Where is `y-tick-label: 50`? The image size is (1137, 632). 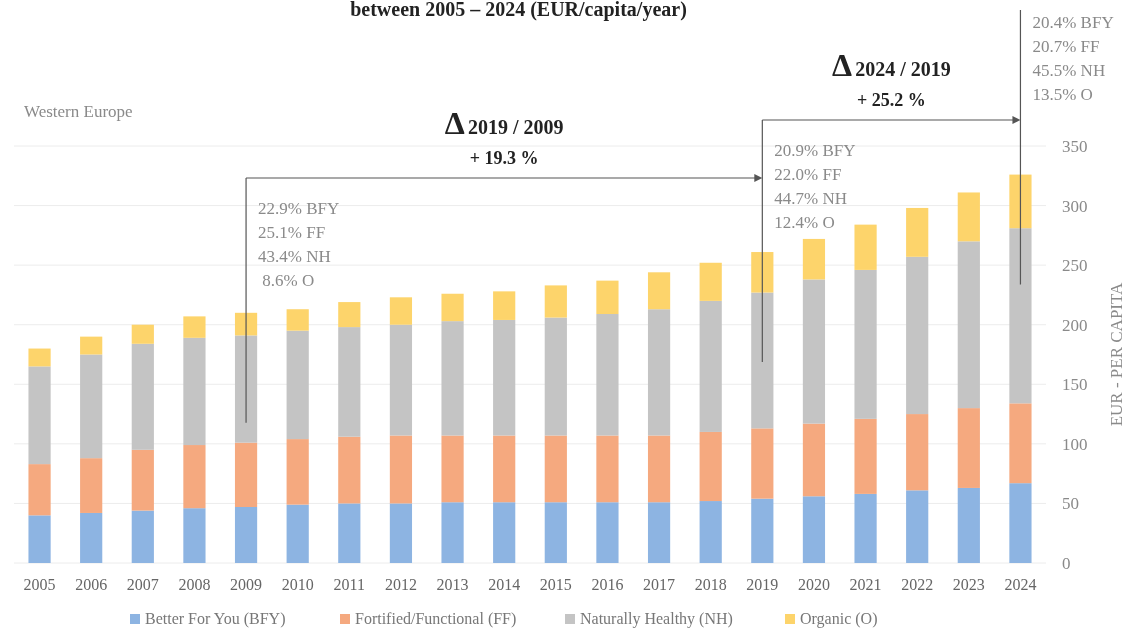
y-tick-label: 50 is located at coordinates (1070, 504).